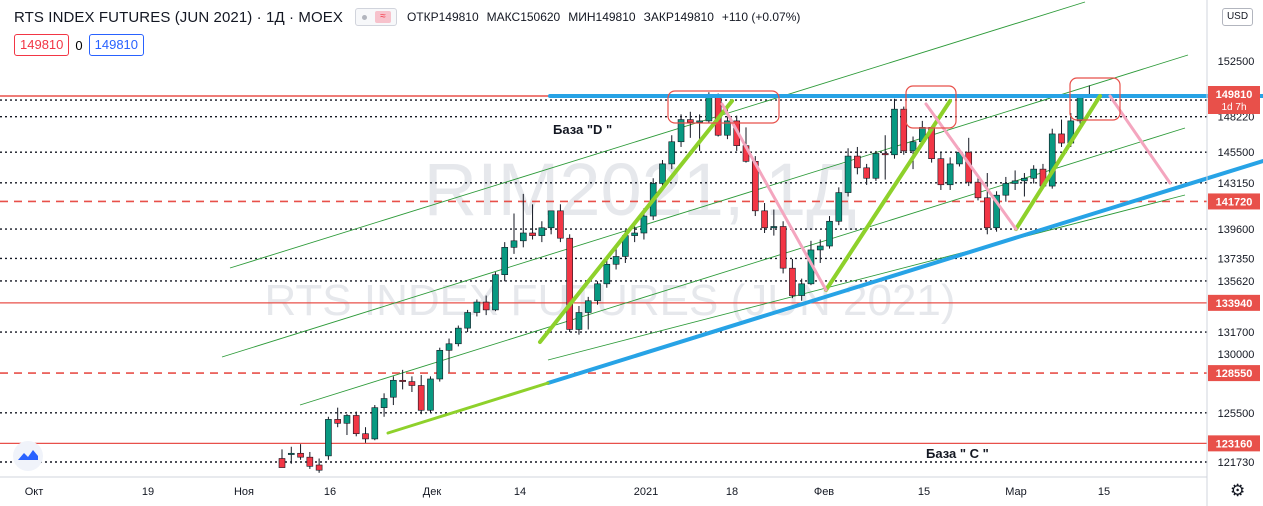 Image resolution: width=1263 pixels, height=506 pixels. What do you see at coordinates (693, 17) in the screenshot?
I see `close-value: 149810` at bounding box center [693, 17].